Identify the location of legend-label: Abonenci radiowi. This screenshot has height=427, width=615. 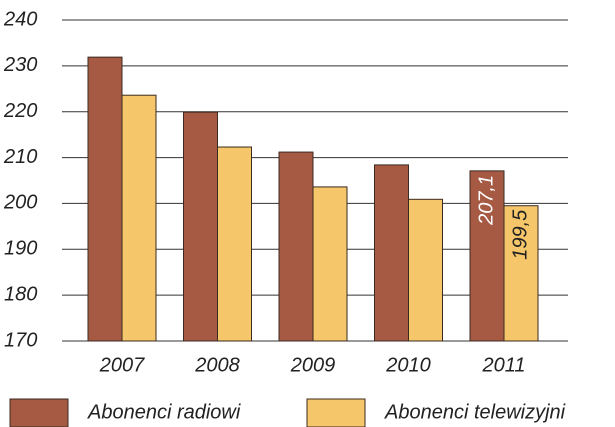
(164, 412).